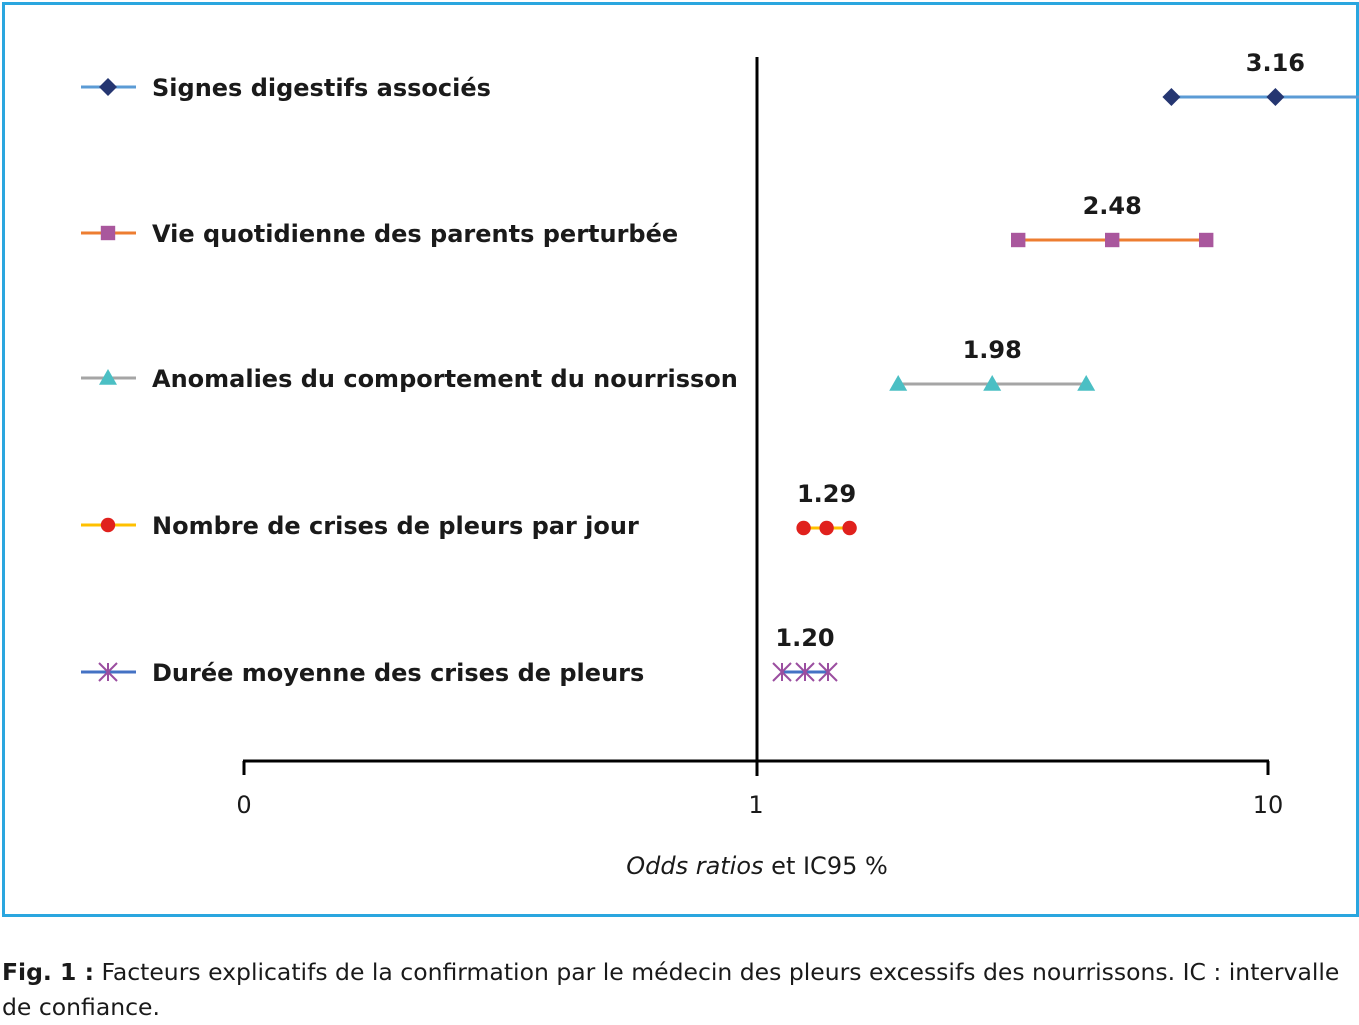  What do you see at coordinates (826, 866) in the screenshot?
I see `x-axis-title-rest: et IC95 %` at bounding box center [826, 866].